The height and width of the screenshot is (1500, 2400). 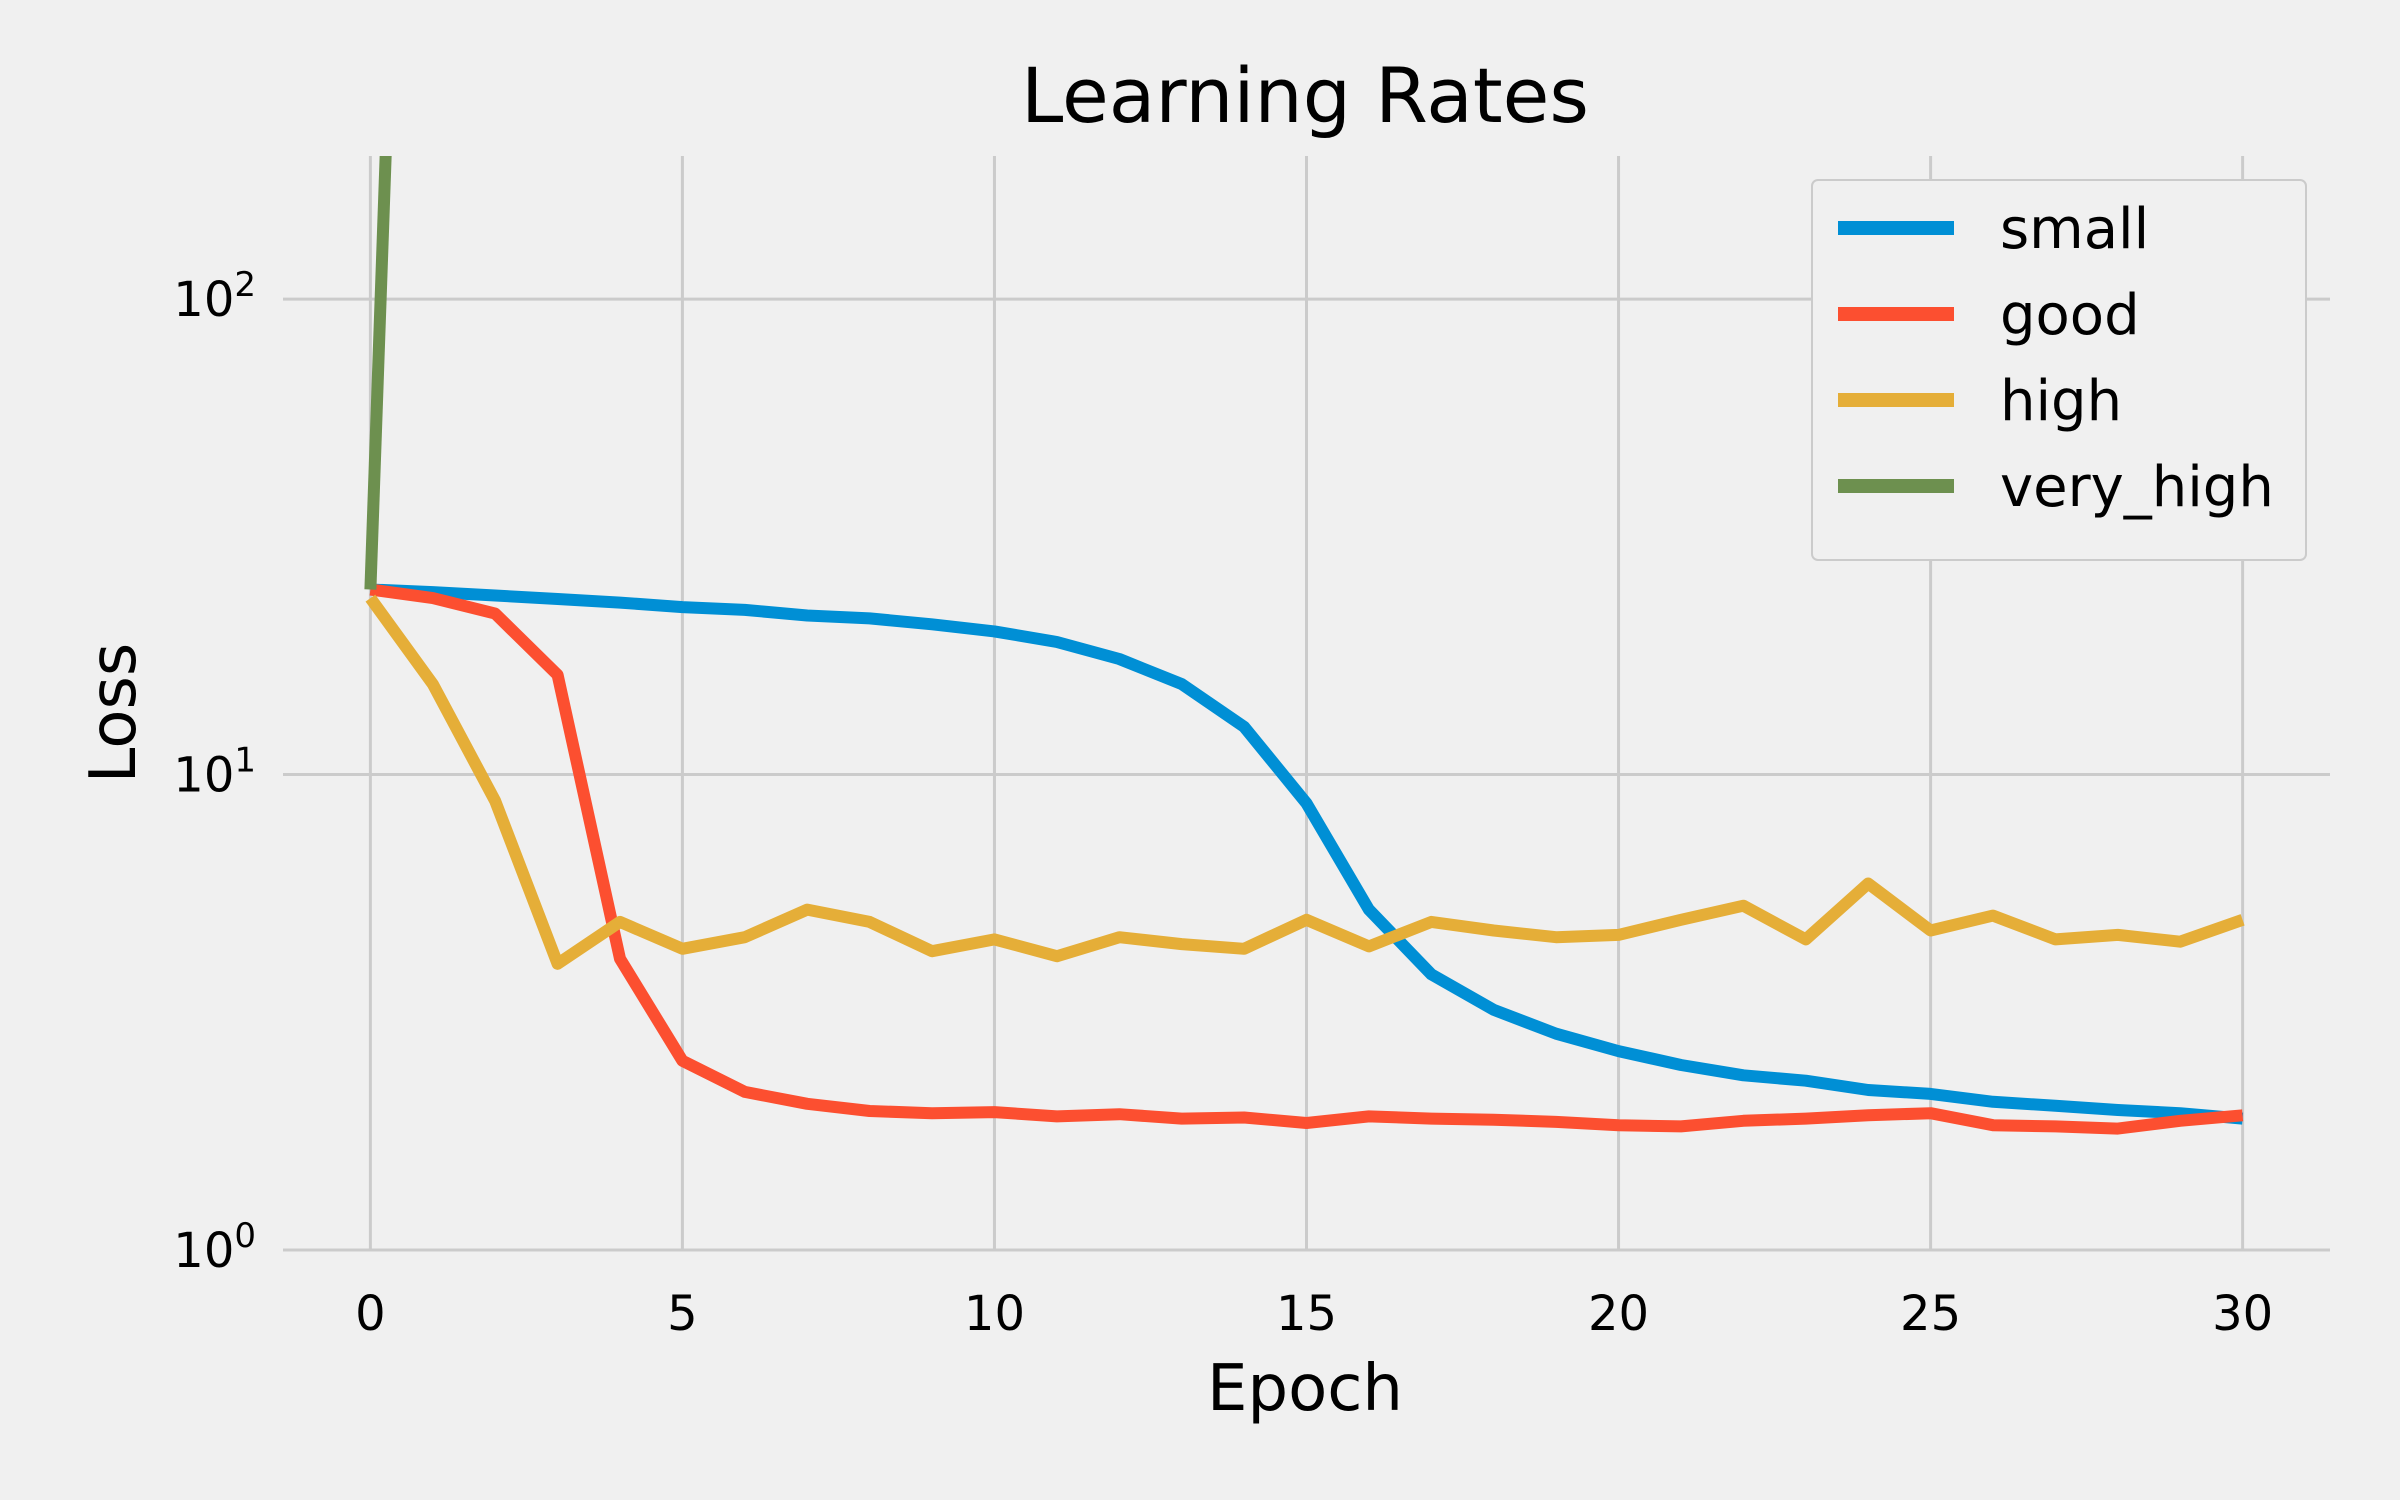 What do you see at coordinates (682, 1314) in the screenshot?
I see `x-tick-label: 5` at bounding box center [682, 1314].